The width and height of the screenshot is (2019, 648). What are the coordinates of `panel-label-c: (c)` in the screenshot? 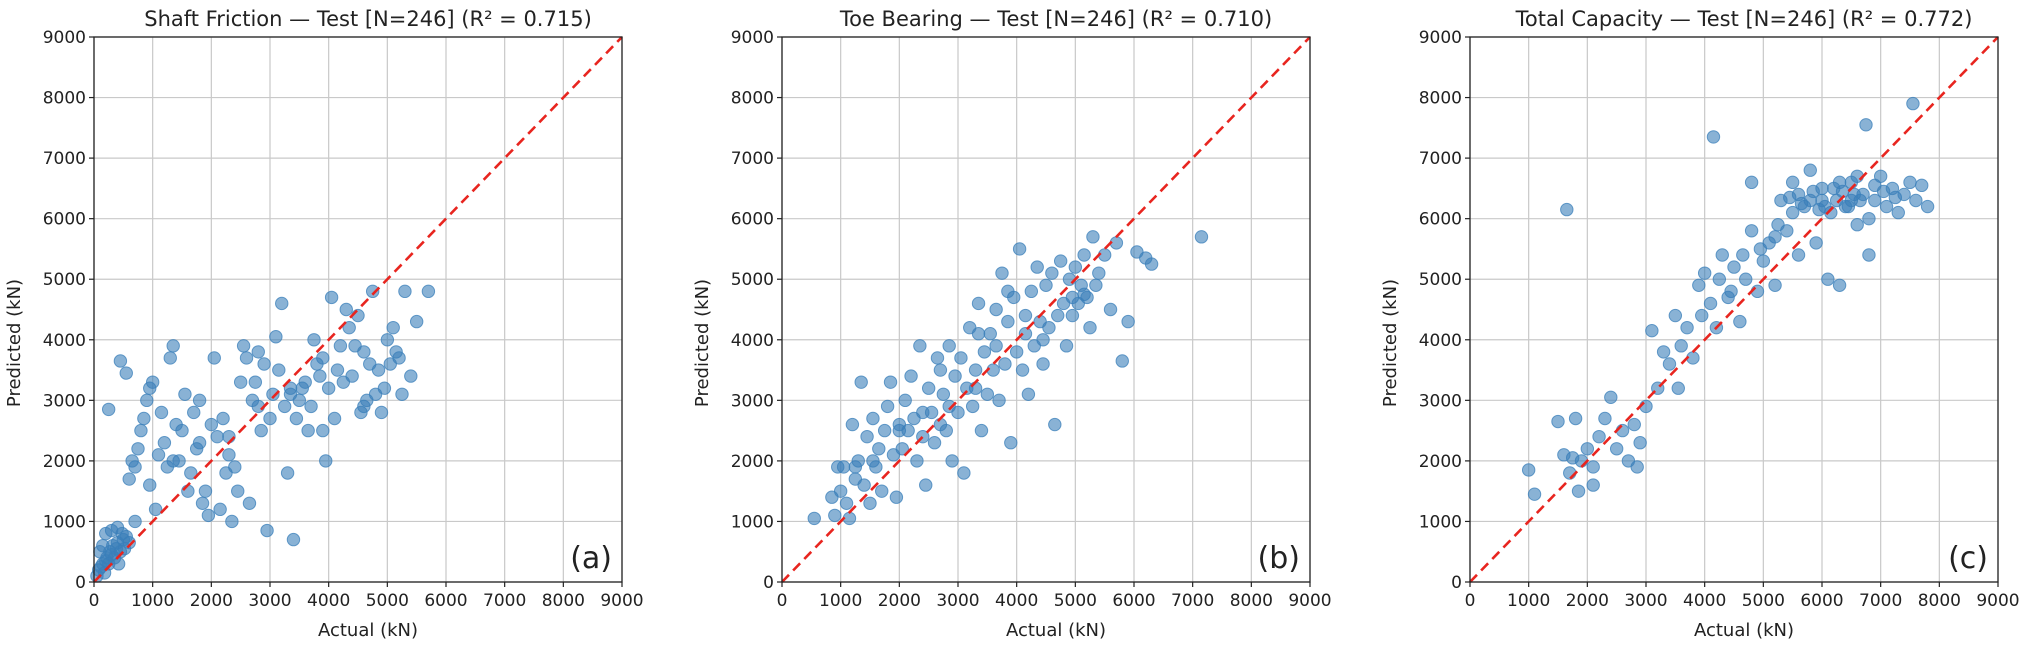 It's located at (1968, 558).